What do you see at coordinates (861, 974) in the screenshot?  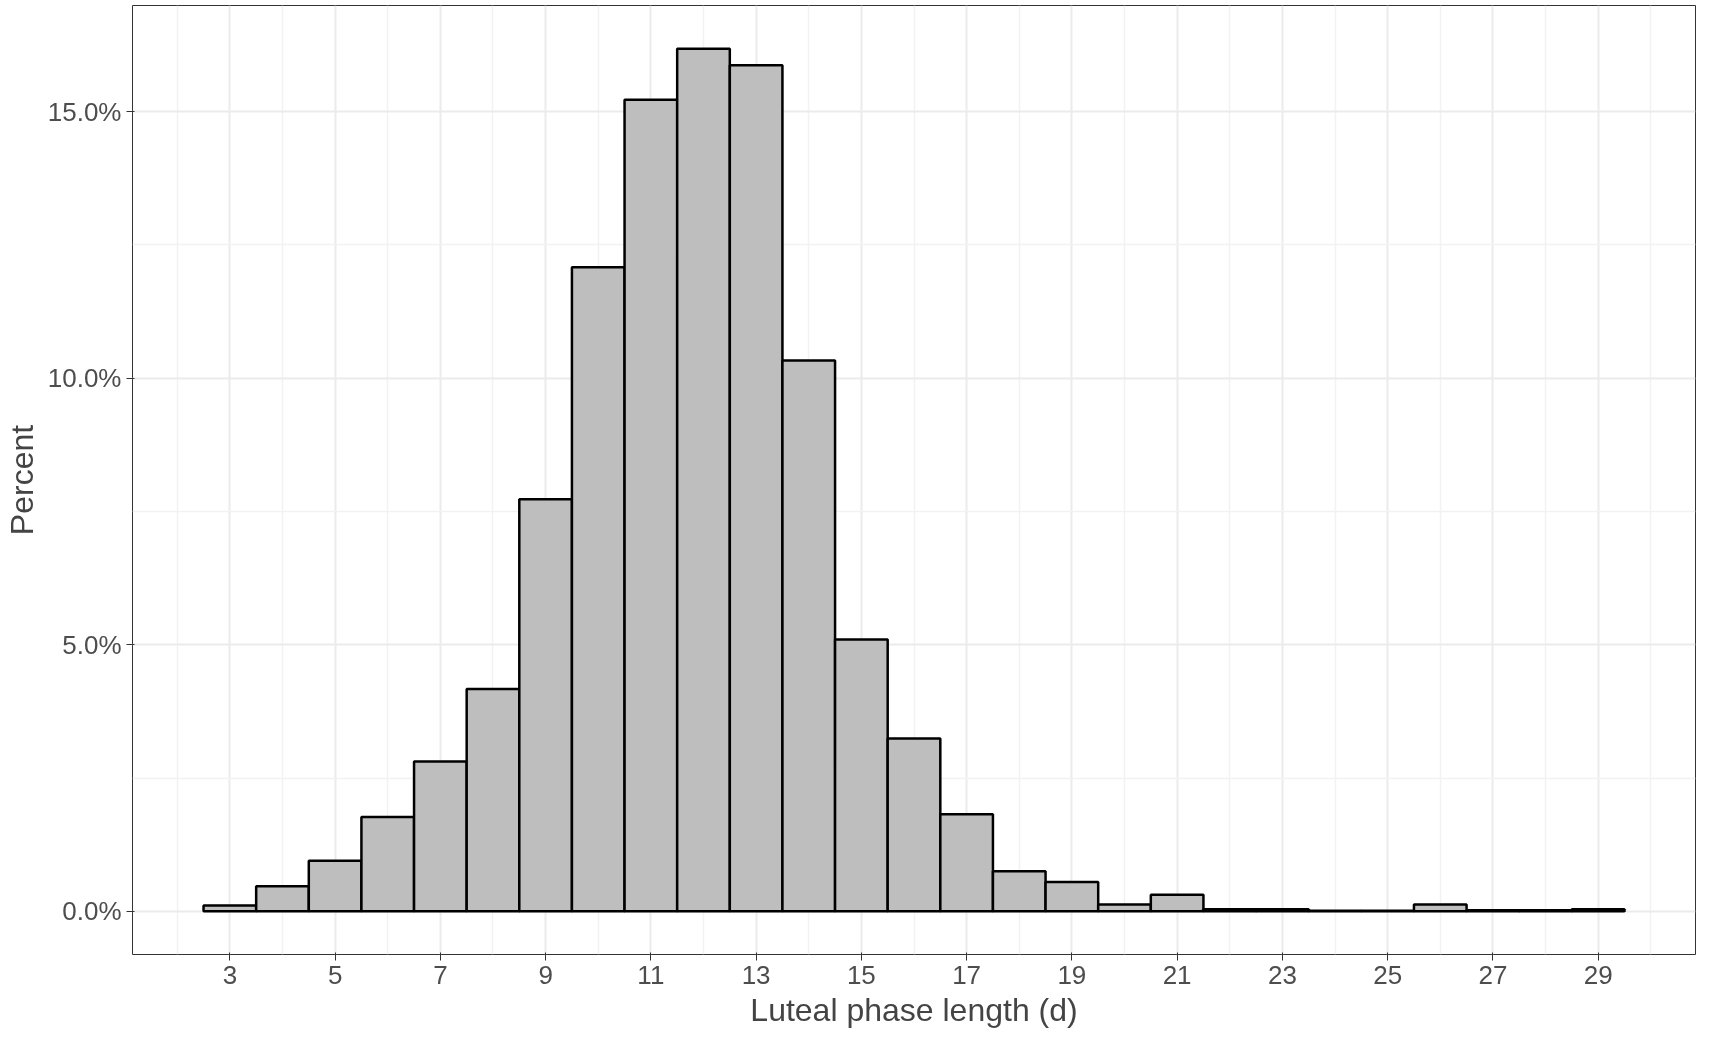 I see `x-tick-label: 15` at bounding box center [861, 974].